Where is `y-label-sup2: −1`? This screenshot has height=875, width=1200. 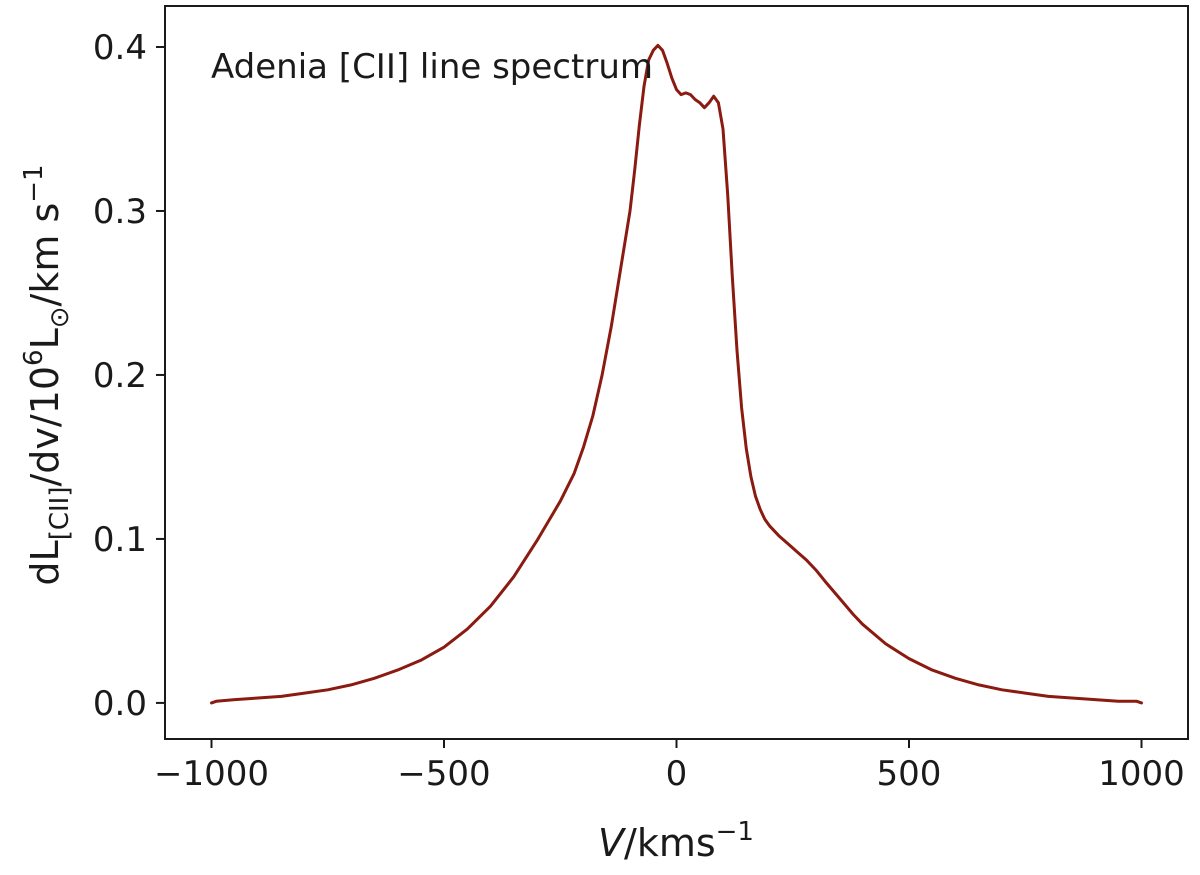 y-label-sup2: −1 is located at coordinates (34, 183).